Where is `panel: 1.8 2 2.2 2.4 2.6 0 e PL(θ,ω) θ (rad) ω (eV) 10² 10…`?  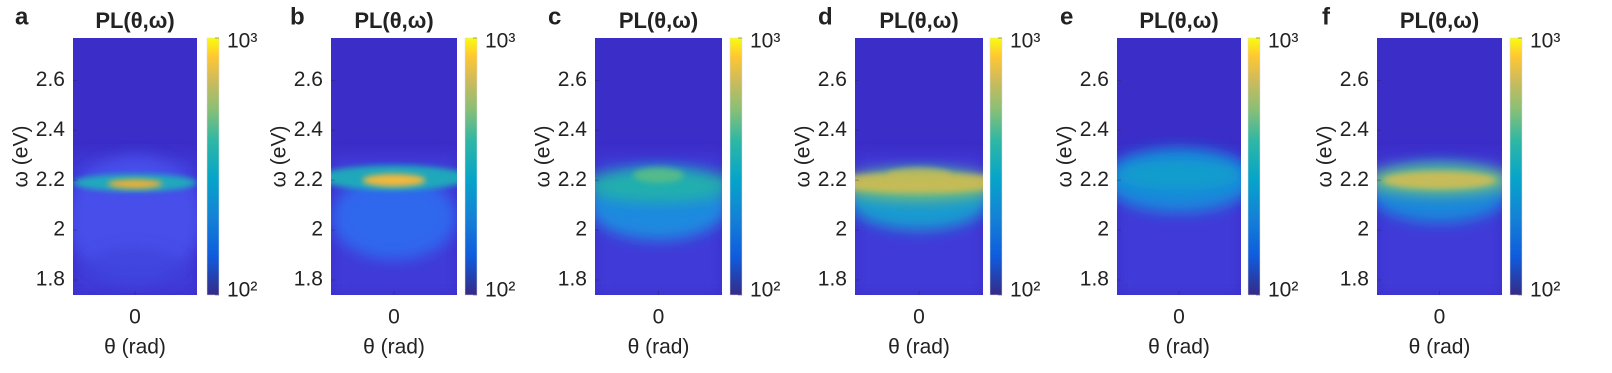 panel: 1.8 2 2.2 2.4 2.6 0 e PL(θ,ω) θ (rad) ω (eV) 10² 10… is located at coordinates (1176, 180).